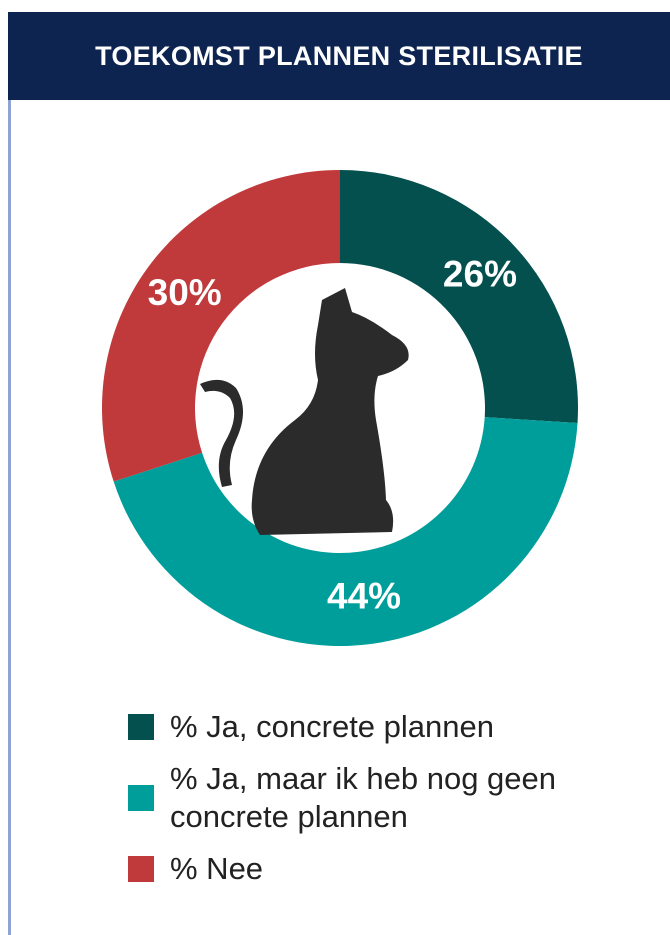 The height and width of the screenshot is (935, 670). I want to click on legend-label: % Nee, so click(217, 868).